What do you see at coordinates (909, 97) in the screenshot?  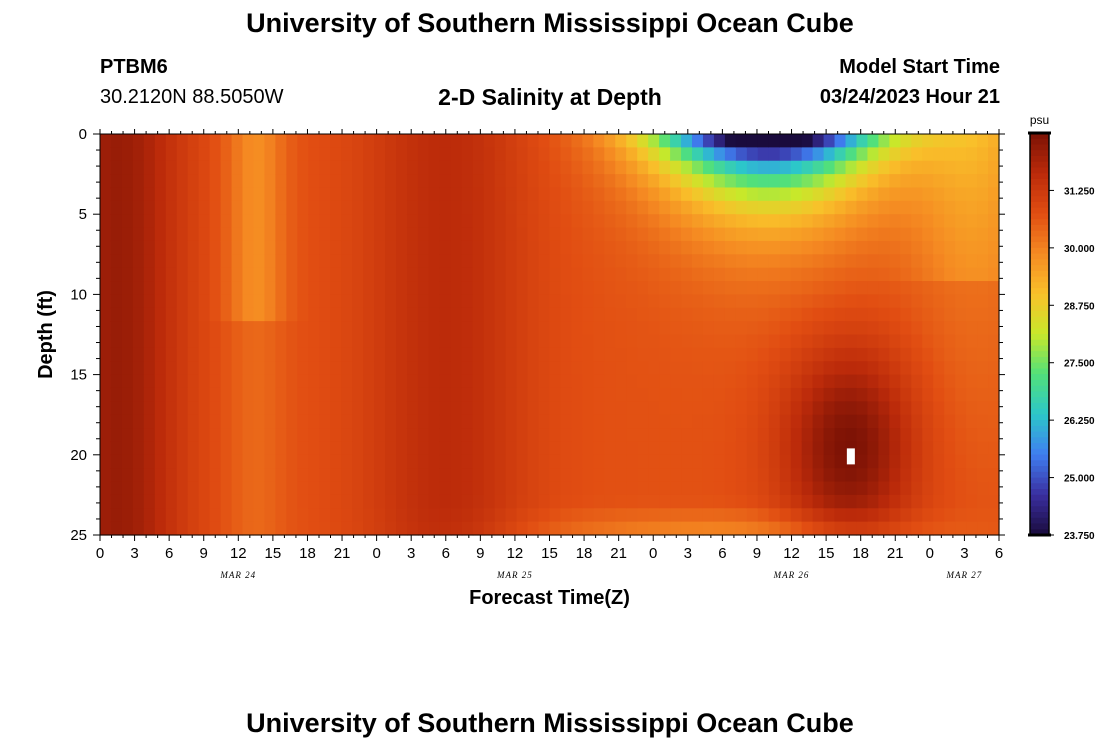 I see `model-start-value: 03/24/2023 Hour 21` at bounding box center [909, 97].